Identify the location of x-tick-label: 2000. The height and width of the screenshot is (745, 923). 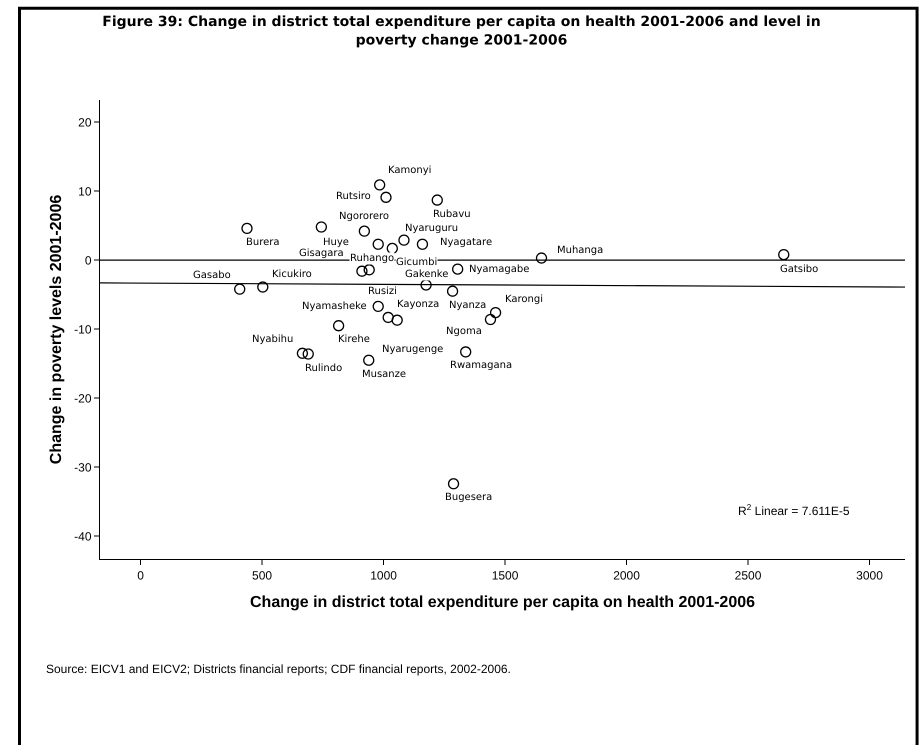
(626, 575).